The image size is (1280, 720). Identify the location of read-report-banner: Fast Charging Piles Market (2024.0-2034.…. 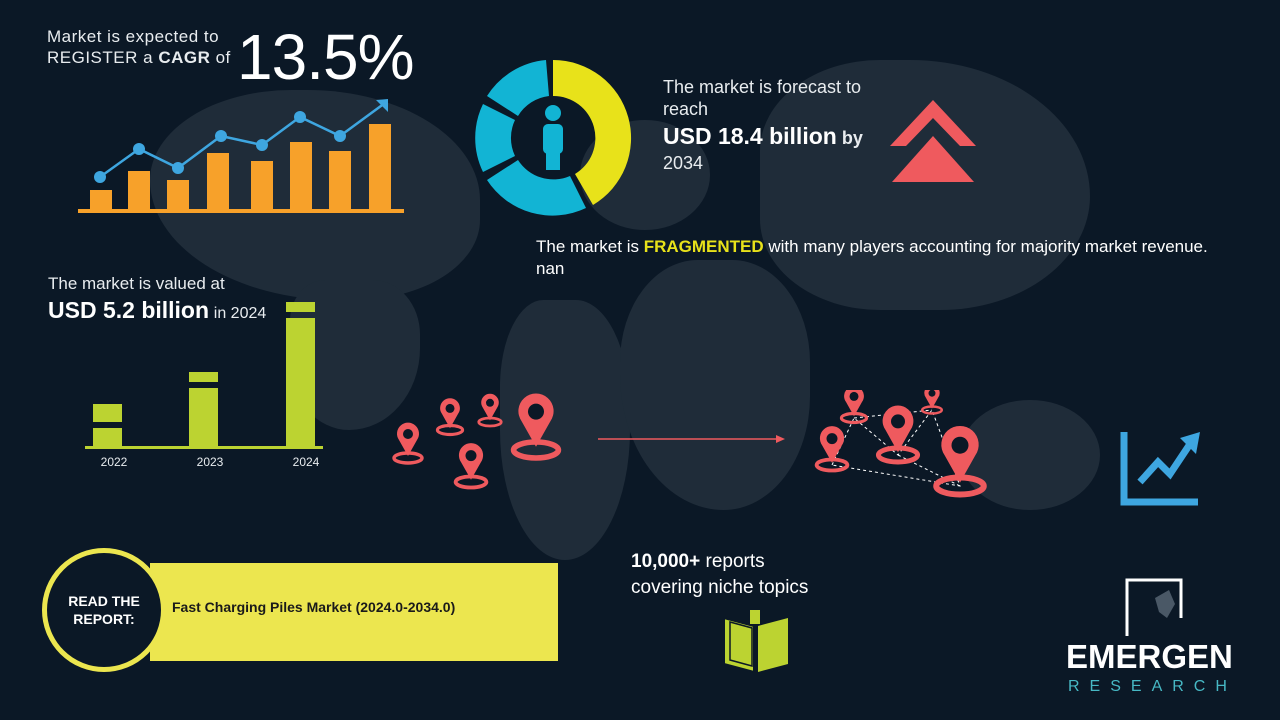
(354, 612).